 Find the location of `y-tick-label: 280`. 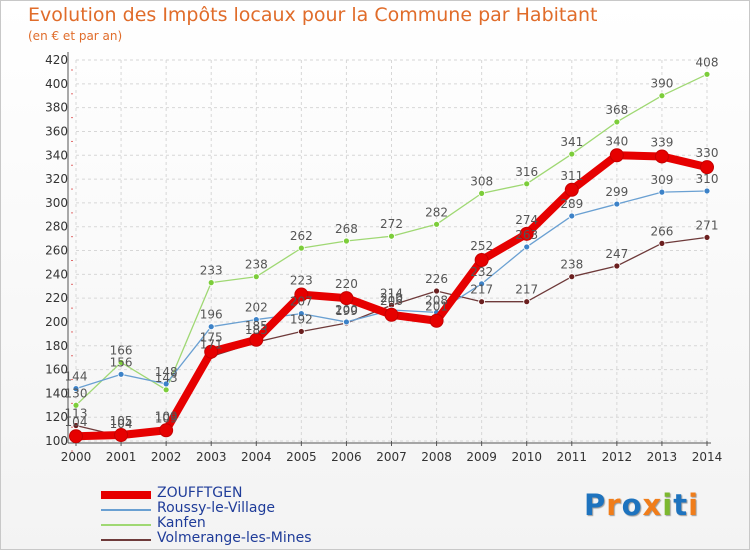

y-tick-label: 280 is located at coordinates (56, 227).